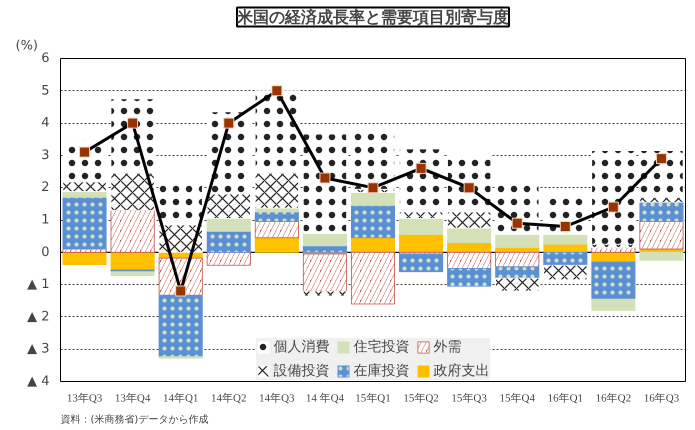 The width and height of the screenshot is (695, 430). I want to click on y-tick-label: ▲ 1, so click(38, 284).